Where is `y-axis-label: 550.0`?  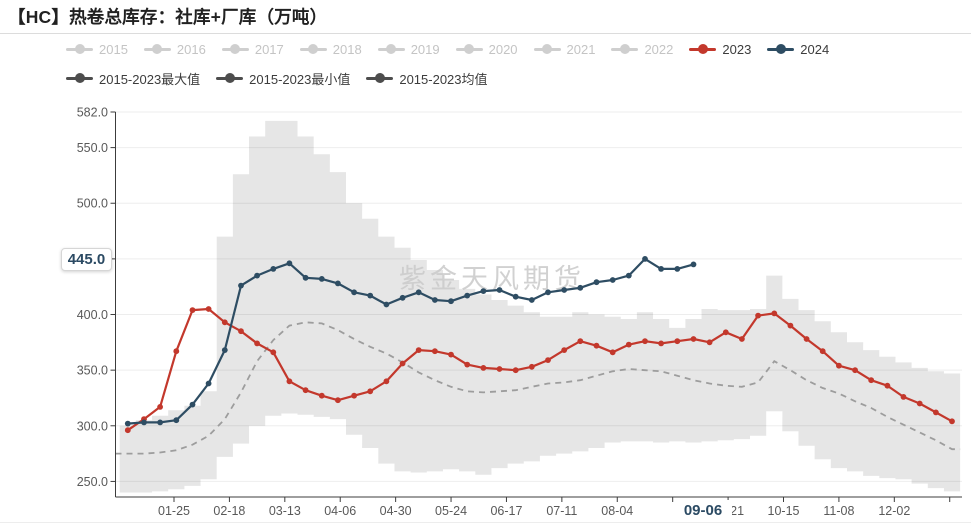 y-axis-label: 550.0 is located at coordinates (92, 148).